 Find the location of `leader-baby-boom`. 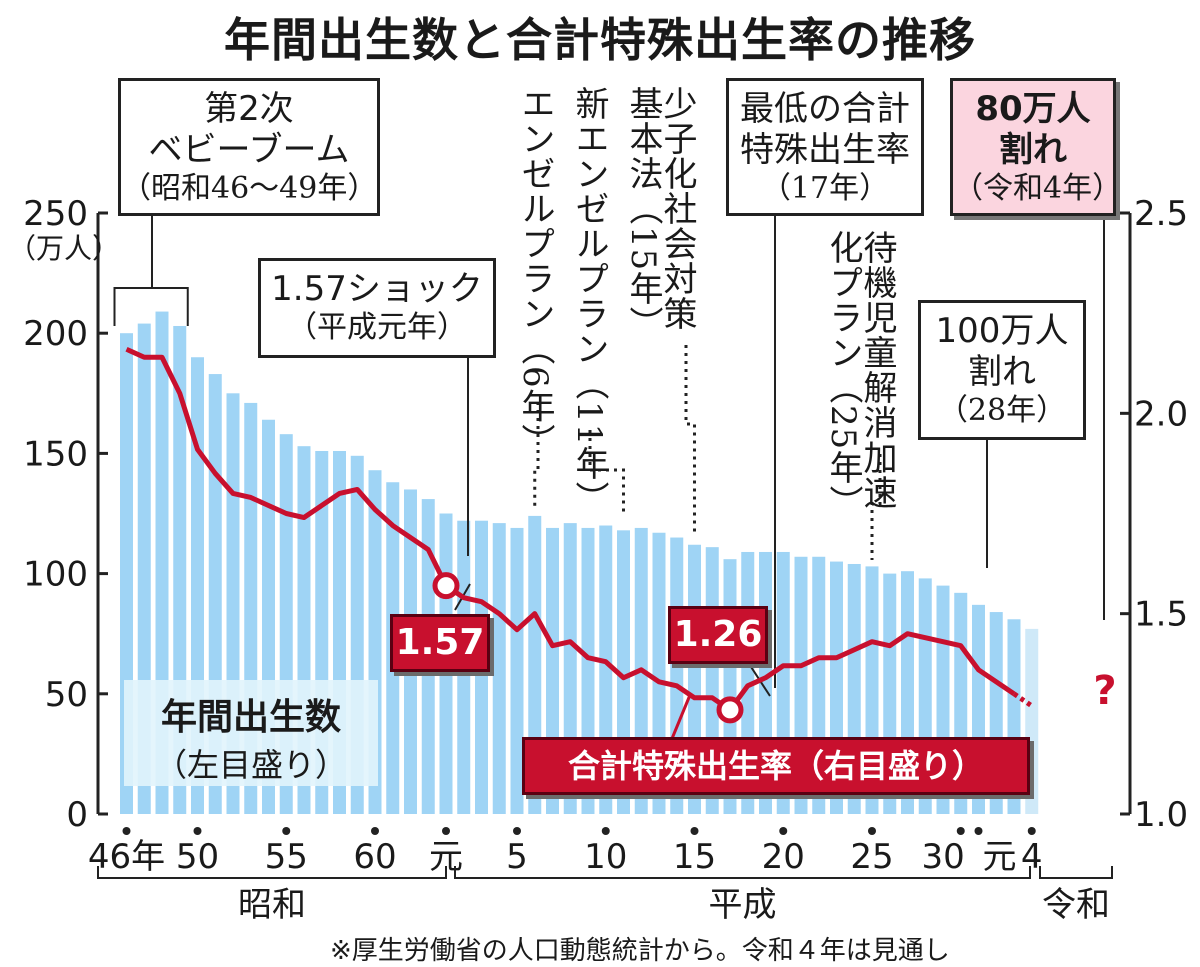

leader-baby-boom is located at coordinates (151, 271).